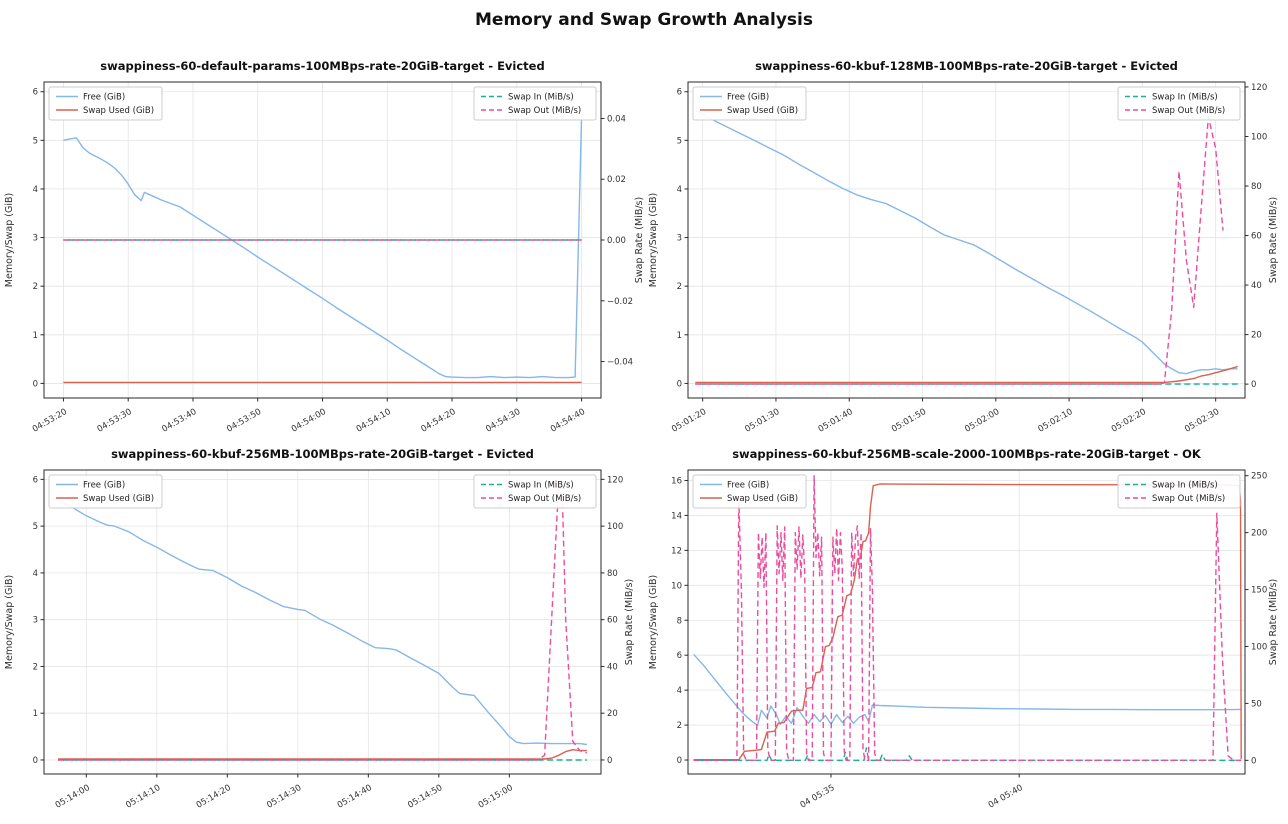 The width and height of the screenshot is (1288, 824). What do you see at coordinates (612, 667) in the screenshot?
I see `right-ytick-label: 40` at bounding box center [612, 667].